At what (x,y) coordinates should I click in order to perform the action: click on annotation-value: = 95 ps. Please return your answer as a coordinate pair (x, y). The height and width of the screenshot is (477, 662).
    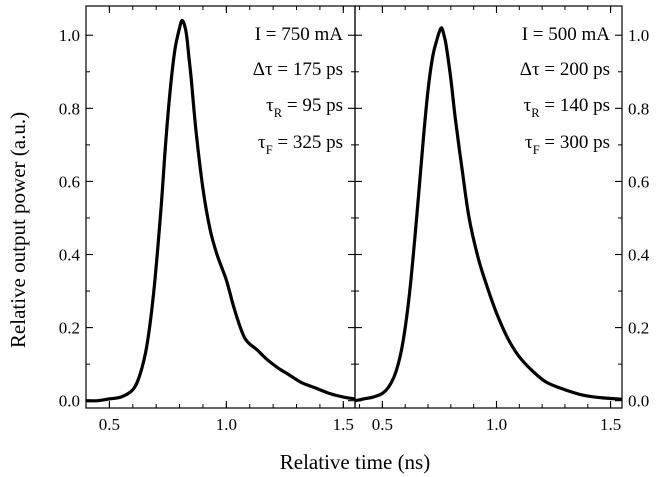
    Looking at the image, I should click on (312, 105).